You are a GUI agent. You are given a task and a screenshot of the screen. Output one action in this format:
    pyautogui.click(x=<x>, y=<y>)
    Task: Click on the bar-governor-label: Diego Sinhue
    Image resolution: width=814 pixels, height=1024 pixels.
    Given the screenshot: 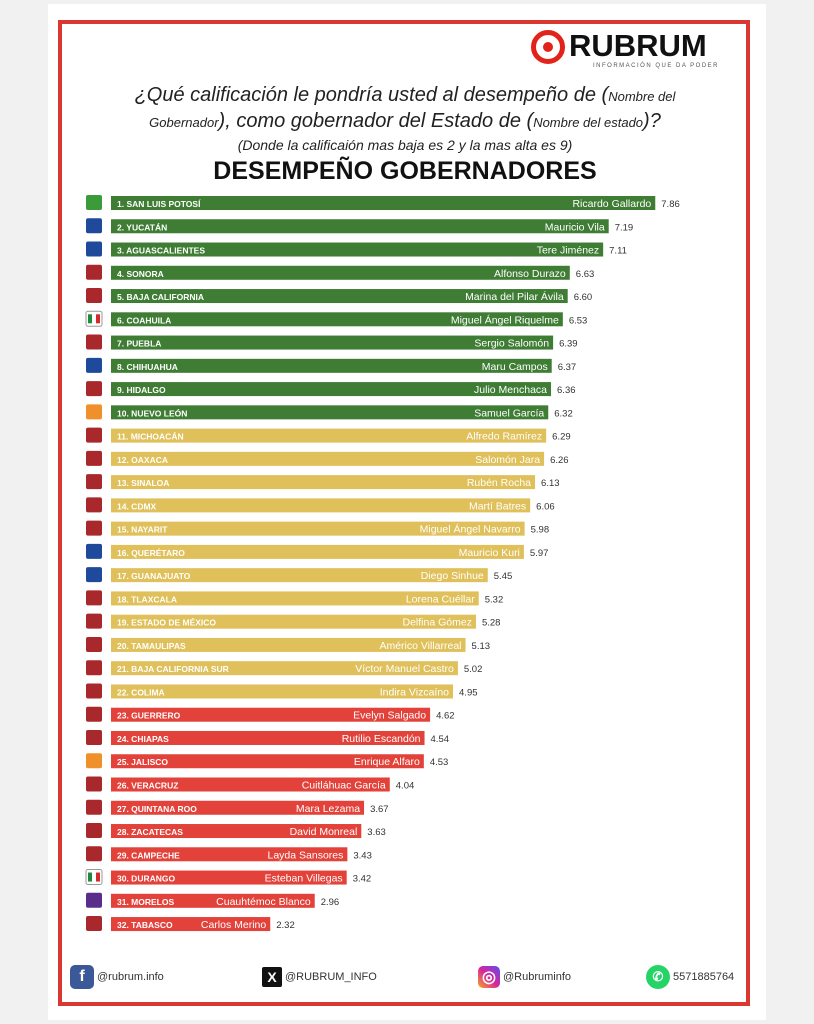 What is the action you would take?
    pyautogui.click(x=452, y=576)
    